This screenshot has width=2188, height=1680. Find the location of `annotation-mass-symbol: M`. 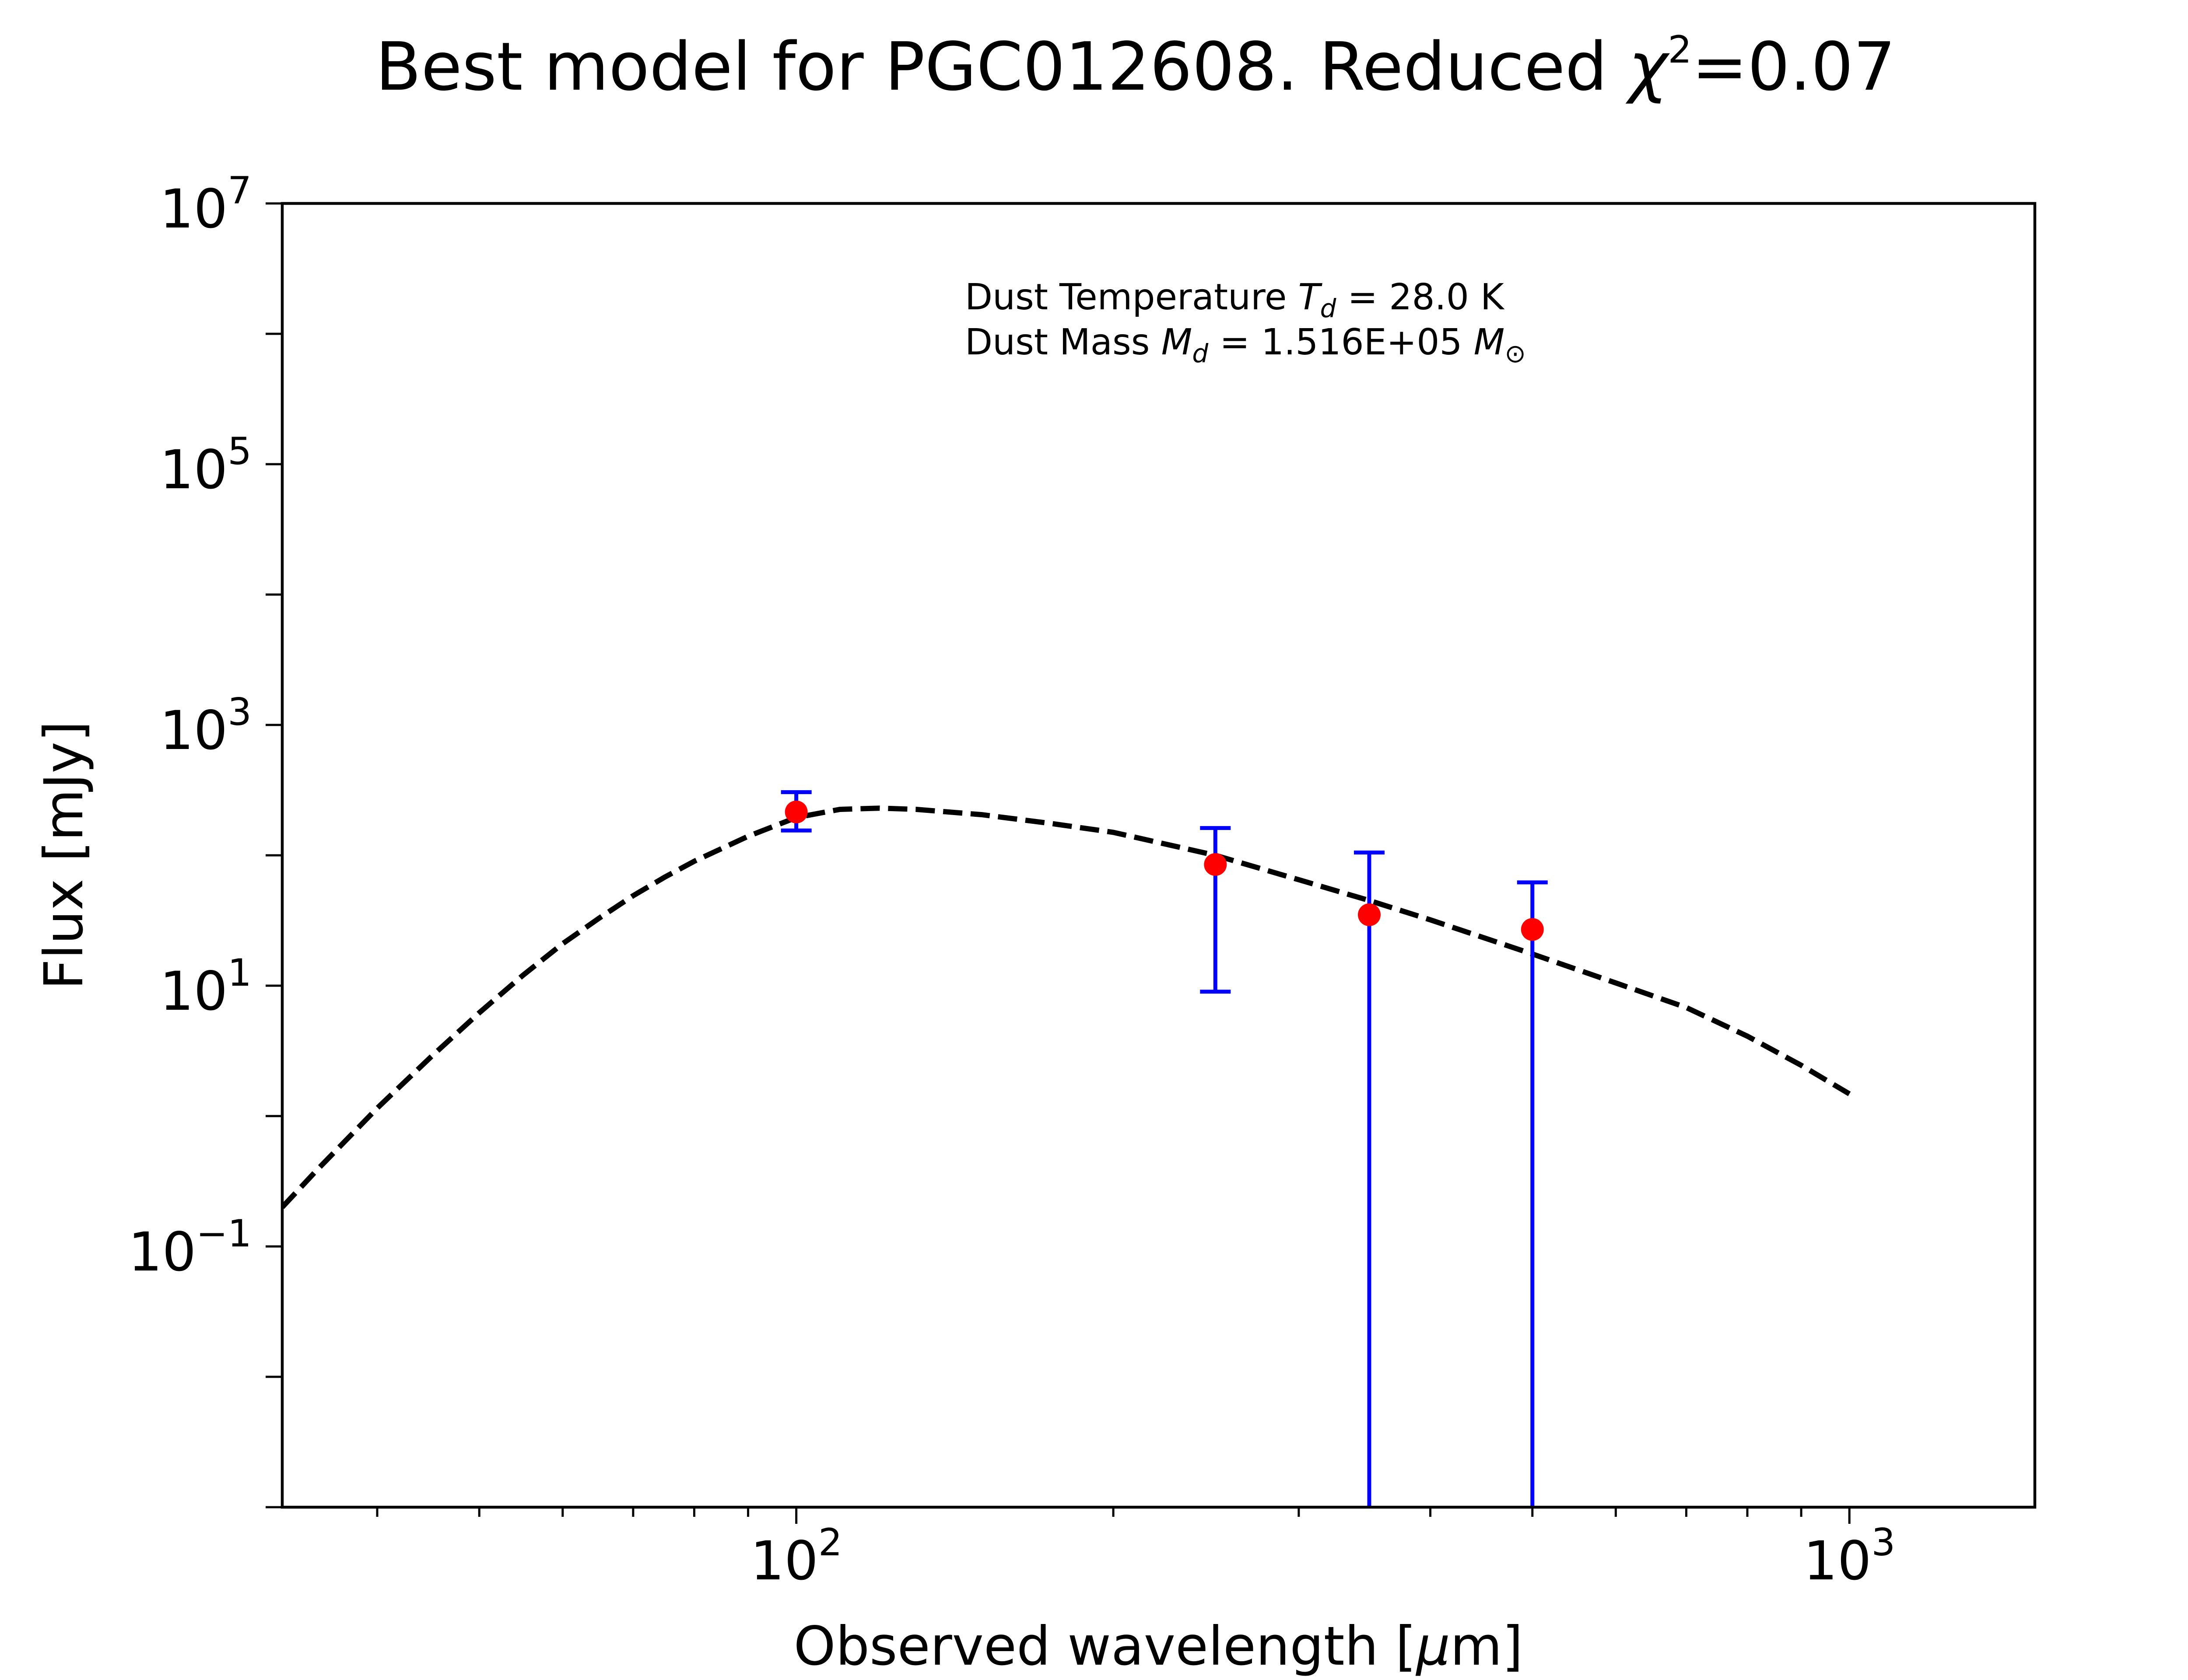

annotation-mass-symbol: M is located at coordinates (1176, 342).